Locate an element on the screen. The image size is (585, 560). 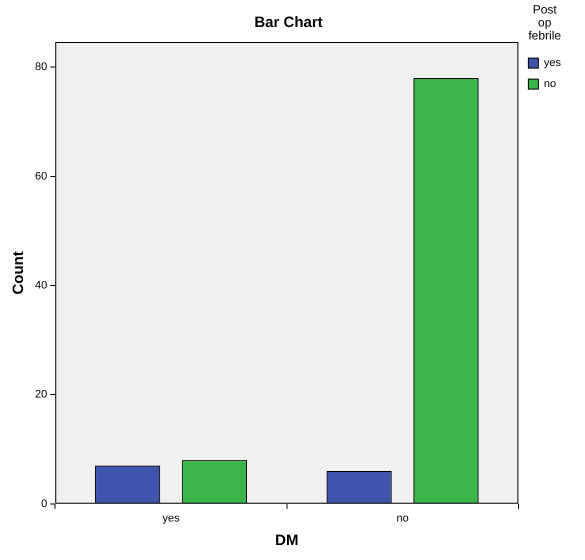
x-axis-title: DM is located at coordinates (286, 541).